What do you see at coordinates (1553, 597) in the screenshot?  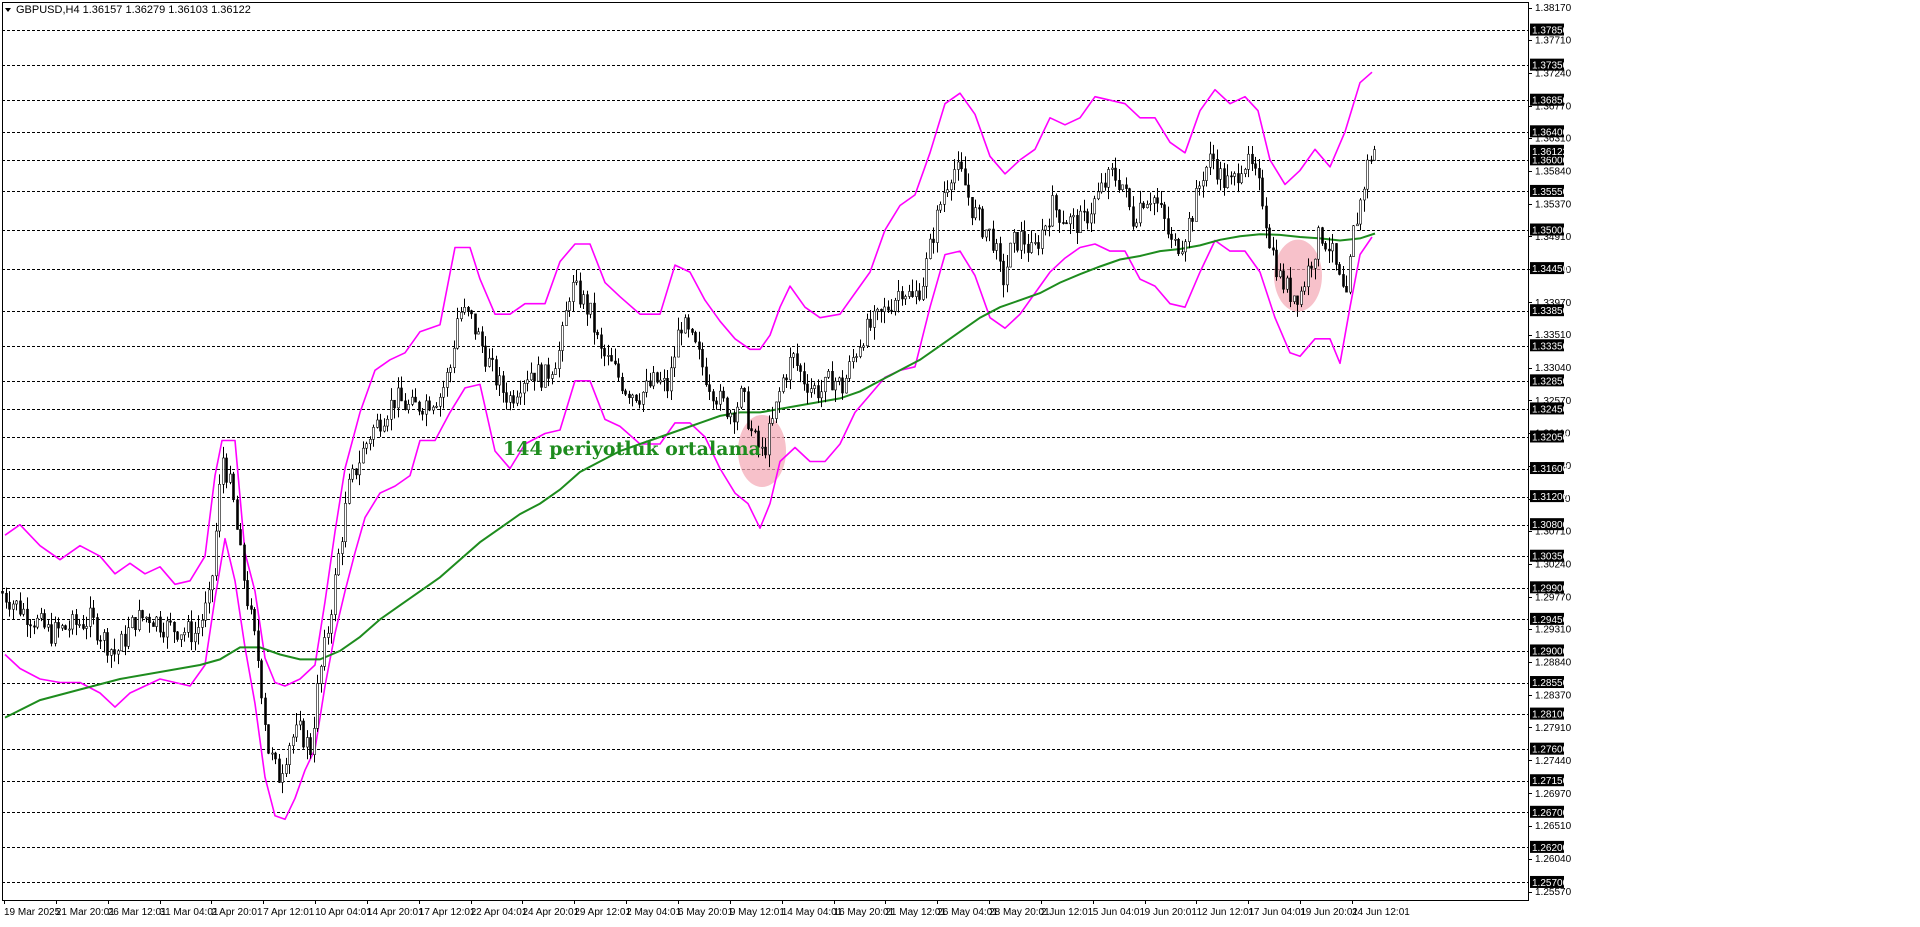 I see `y-tick-label: 1.29770` at bounding box center [1553, 597].